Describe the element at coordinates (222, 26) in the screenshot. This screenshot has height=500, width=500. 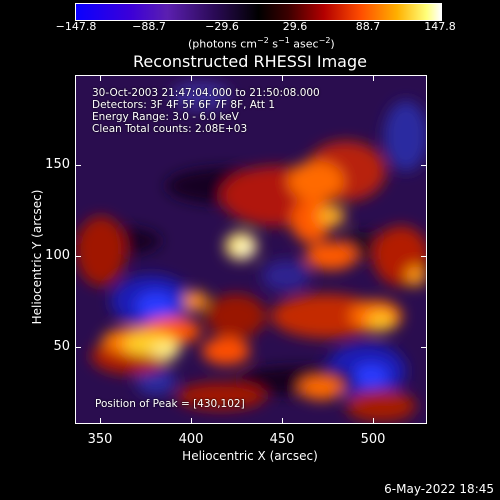
I see `colorbar-tick: −29.6` at that location.